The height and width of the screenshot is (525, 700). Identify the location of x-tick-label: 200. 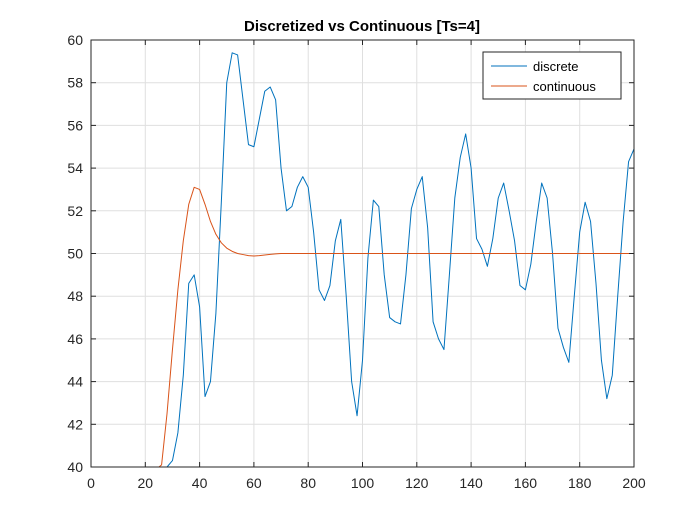
(634, 483).